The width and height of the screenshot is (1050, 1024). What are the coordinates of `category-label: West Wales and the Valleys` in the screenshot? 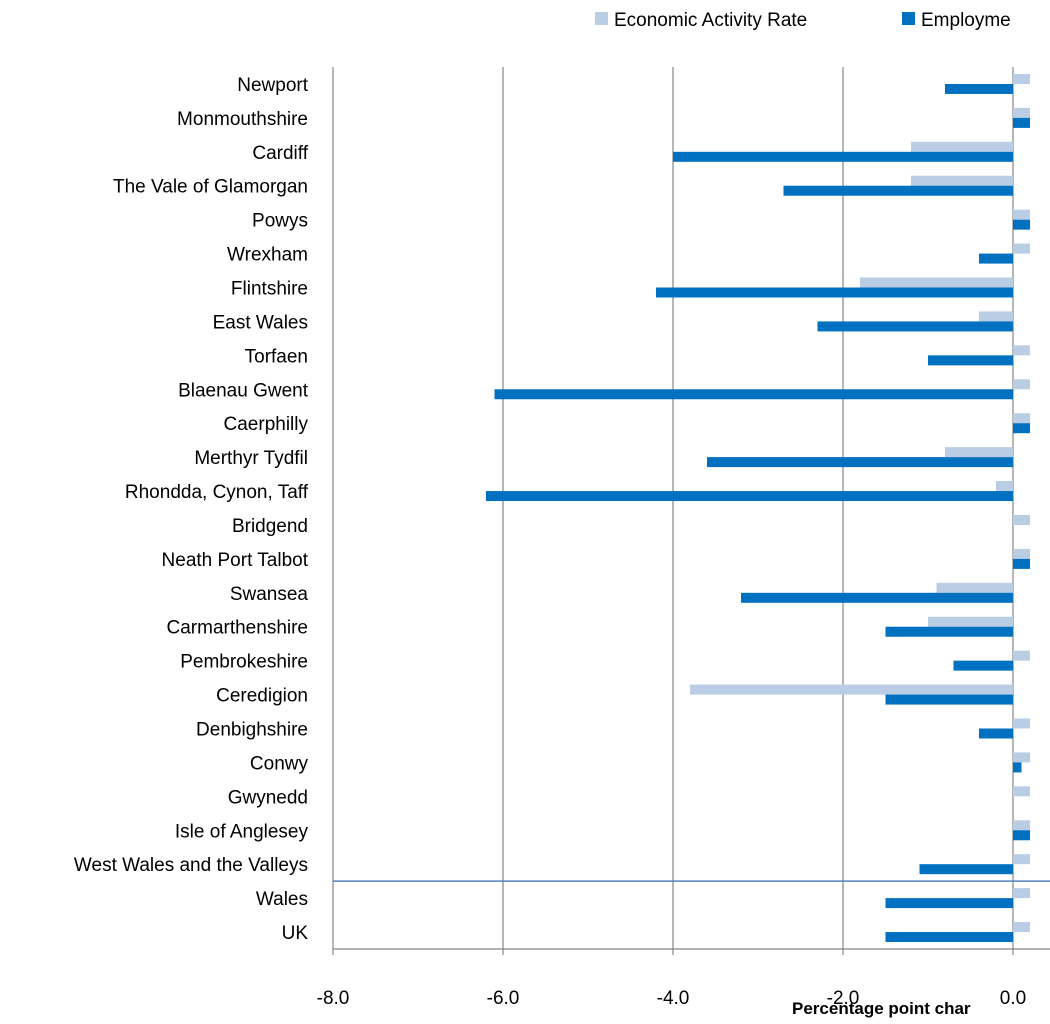 It's located at (191, 865).